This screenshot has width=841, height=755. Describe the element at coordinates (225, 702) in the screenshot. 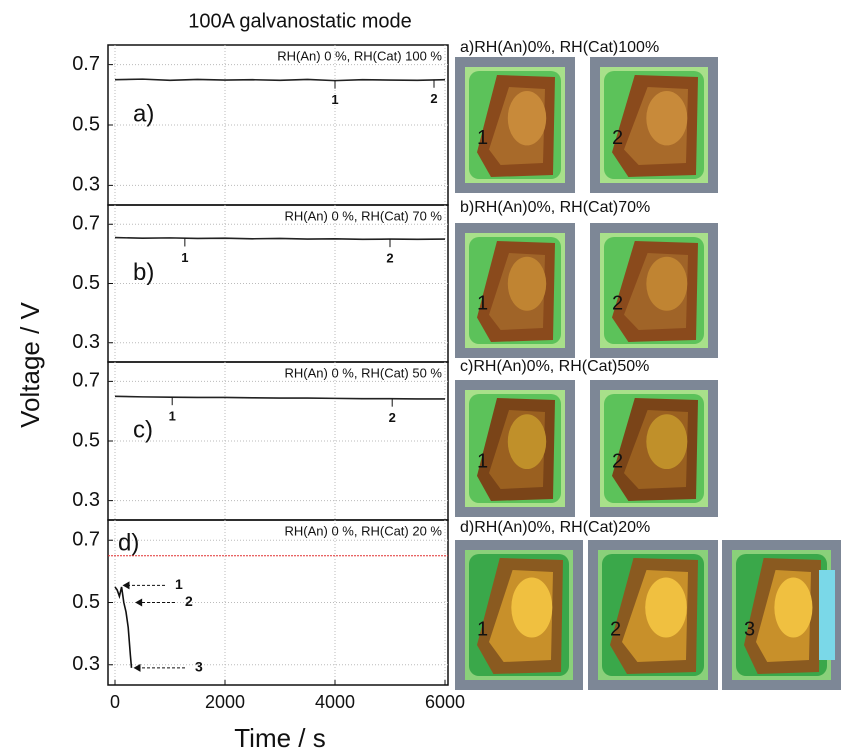

I see `x-tick-label: 2000` at that location.